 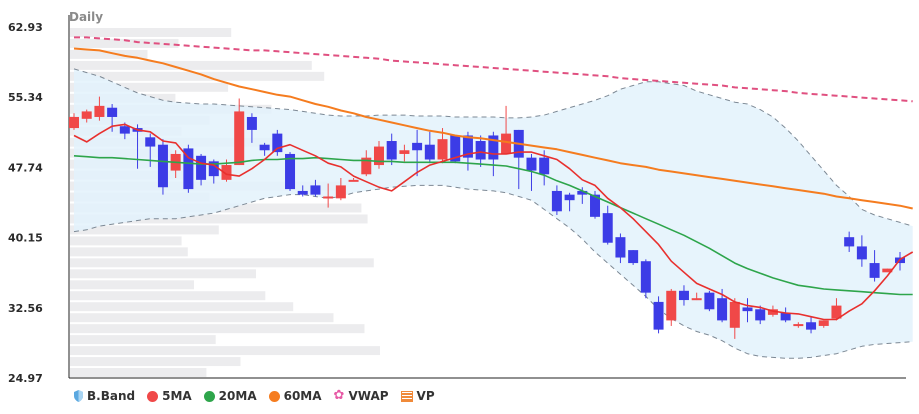 I want to click on orange-dot-icon, so click(x=274, y=396).